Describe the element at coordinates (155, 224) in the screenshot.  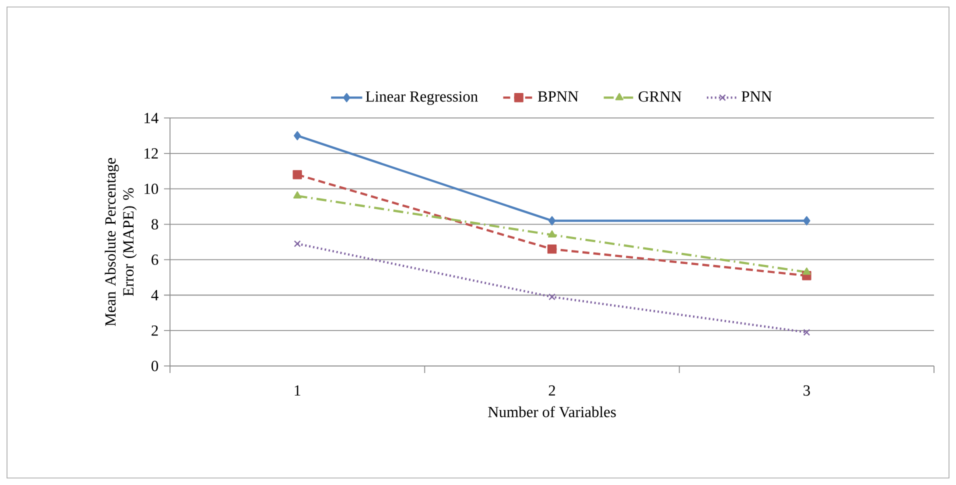
I see `y-tick-label: 8` at that location.